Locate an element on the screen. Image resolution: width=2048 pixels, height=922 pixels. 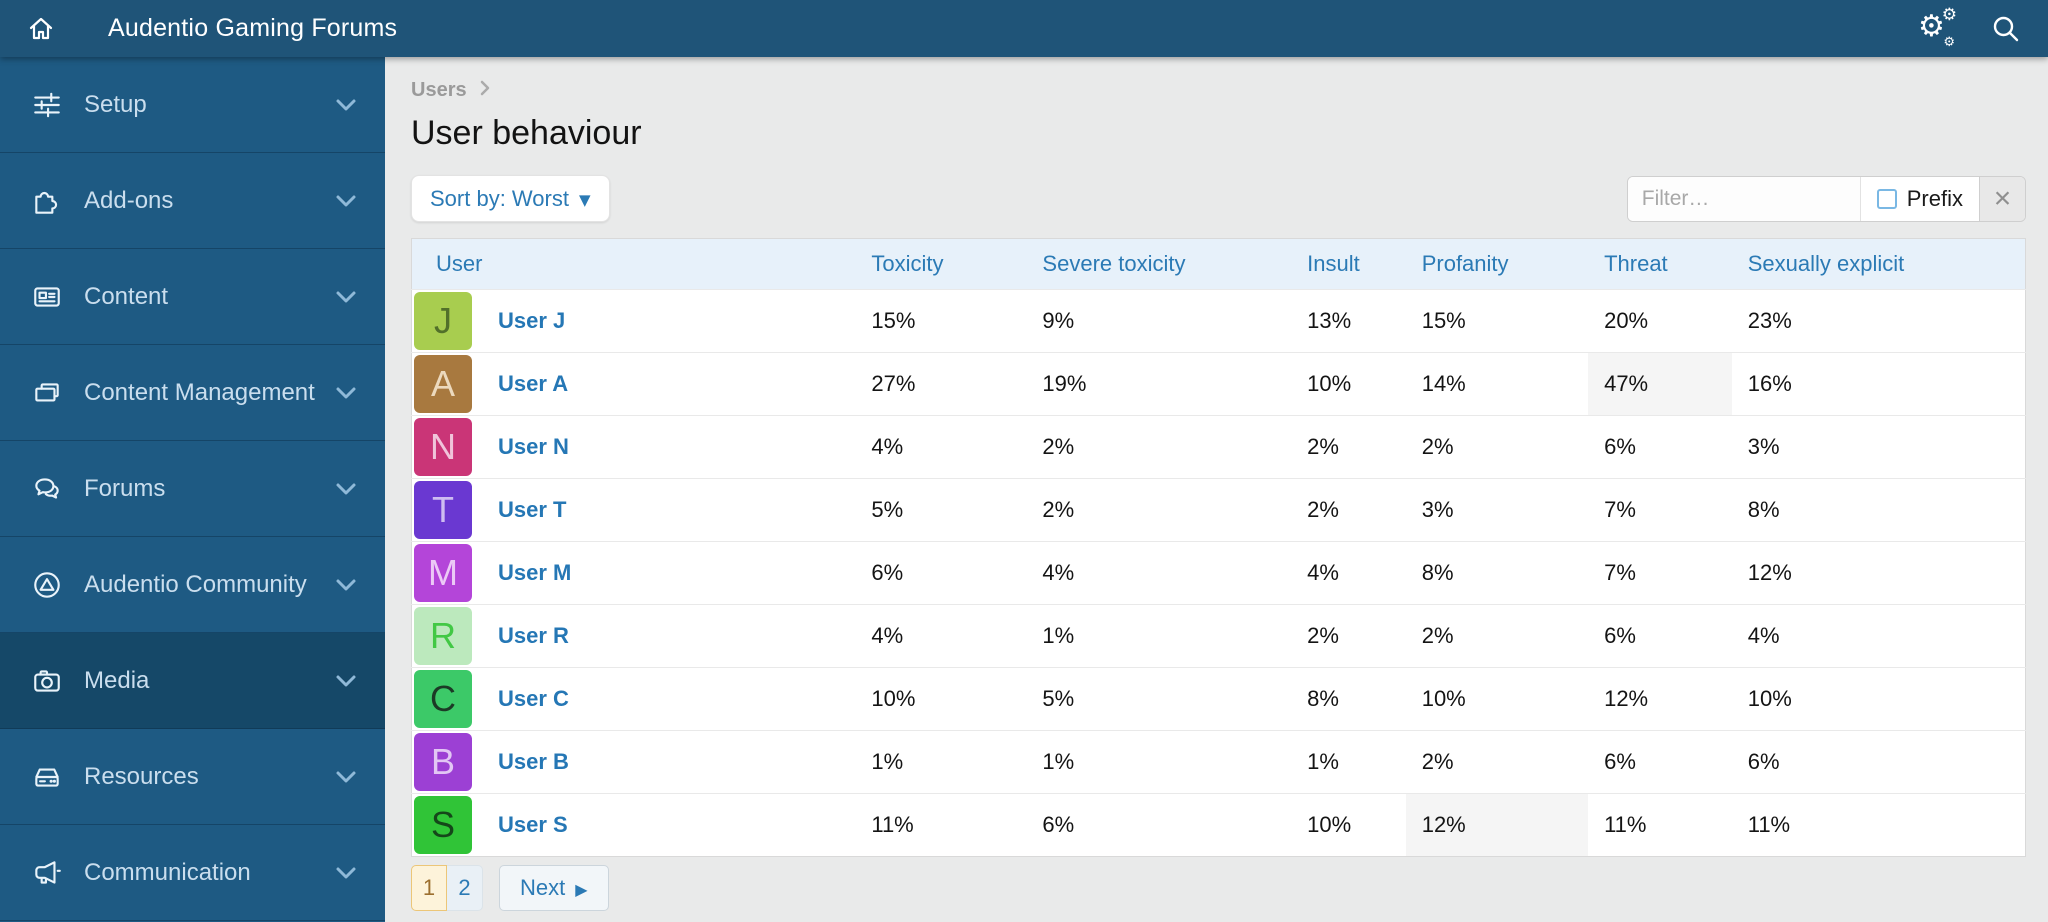
clear-filter-button: × is located at coordinates (2002, 198).